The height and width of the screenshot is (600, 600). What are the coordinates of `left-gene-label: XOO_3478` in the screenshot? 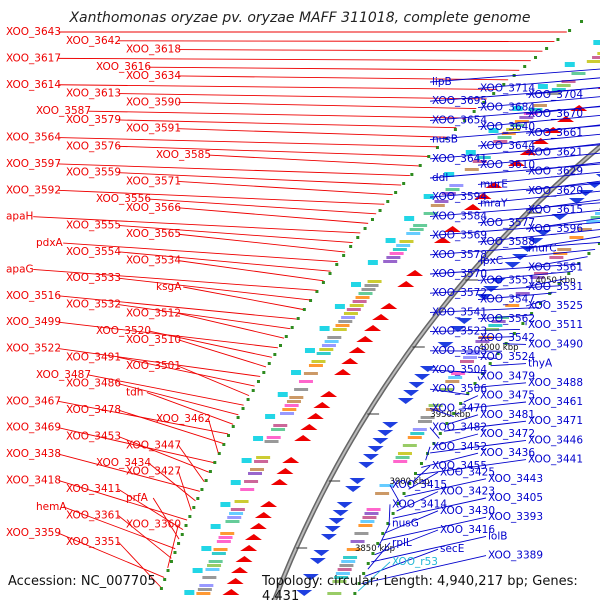 It's located at (93, 410).